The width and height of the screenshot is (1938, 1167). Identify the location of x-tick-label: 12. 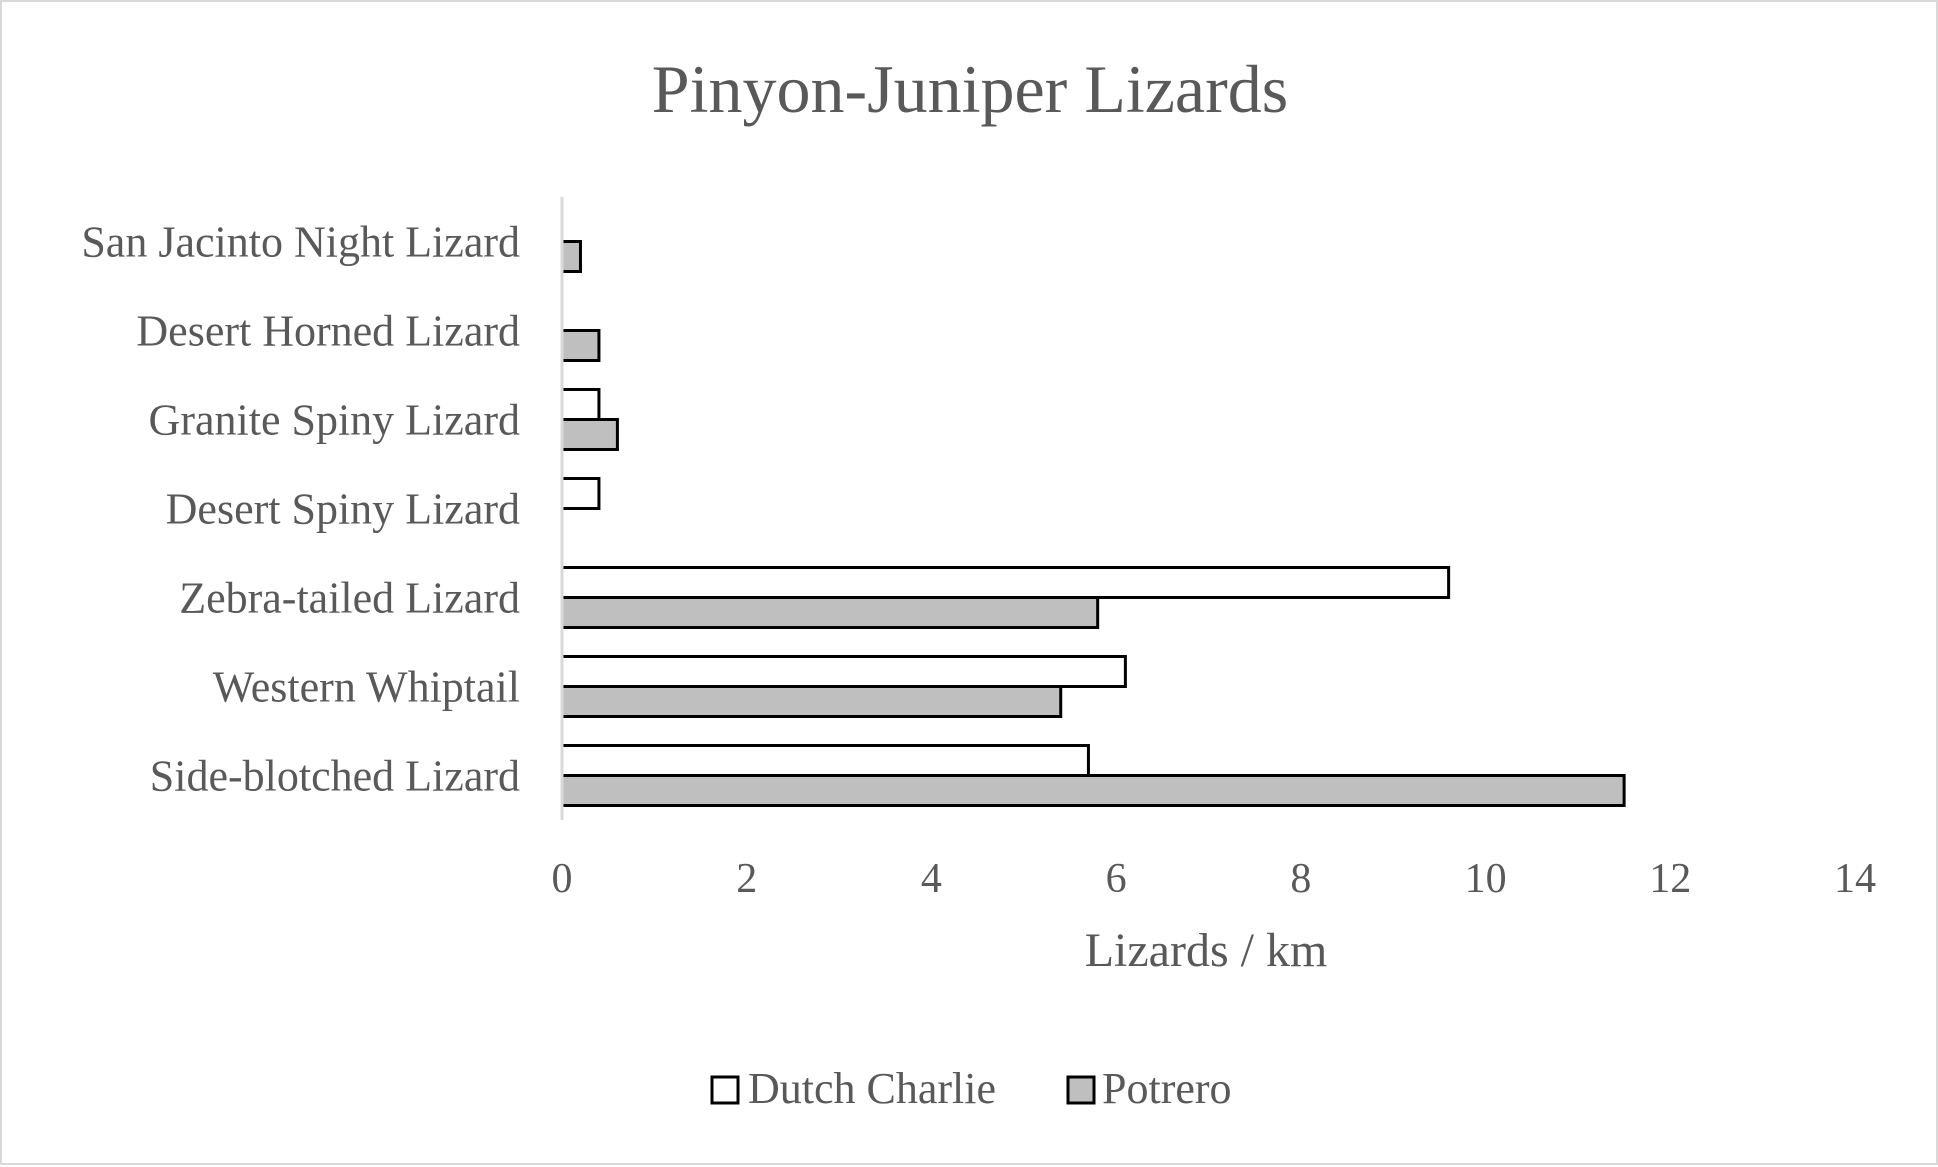
(1670, 879).